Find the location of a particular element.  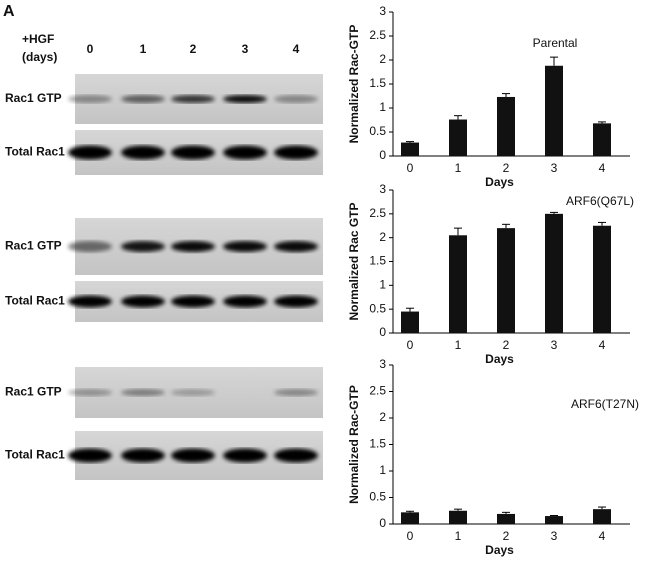

y-axis-label: Normalized Rac GTP is located at coordinates (354, 261).